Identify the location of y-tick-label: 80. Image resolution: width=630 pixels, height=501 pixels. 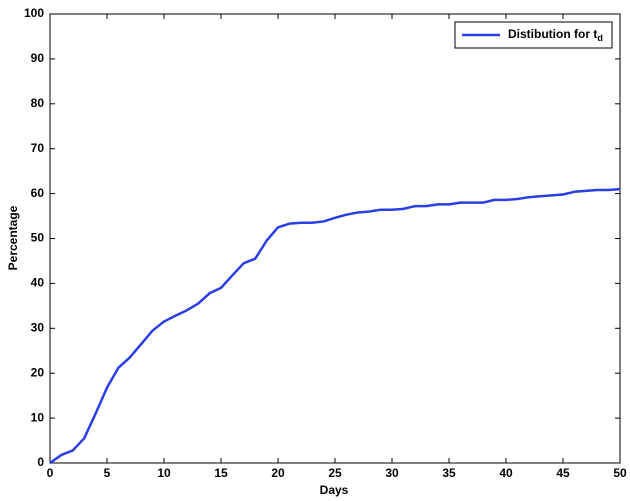
(38, 103).